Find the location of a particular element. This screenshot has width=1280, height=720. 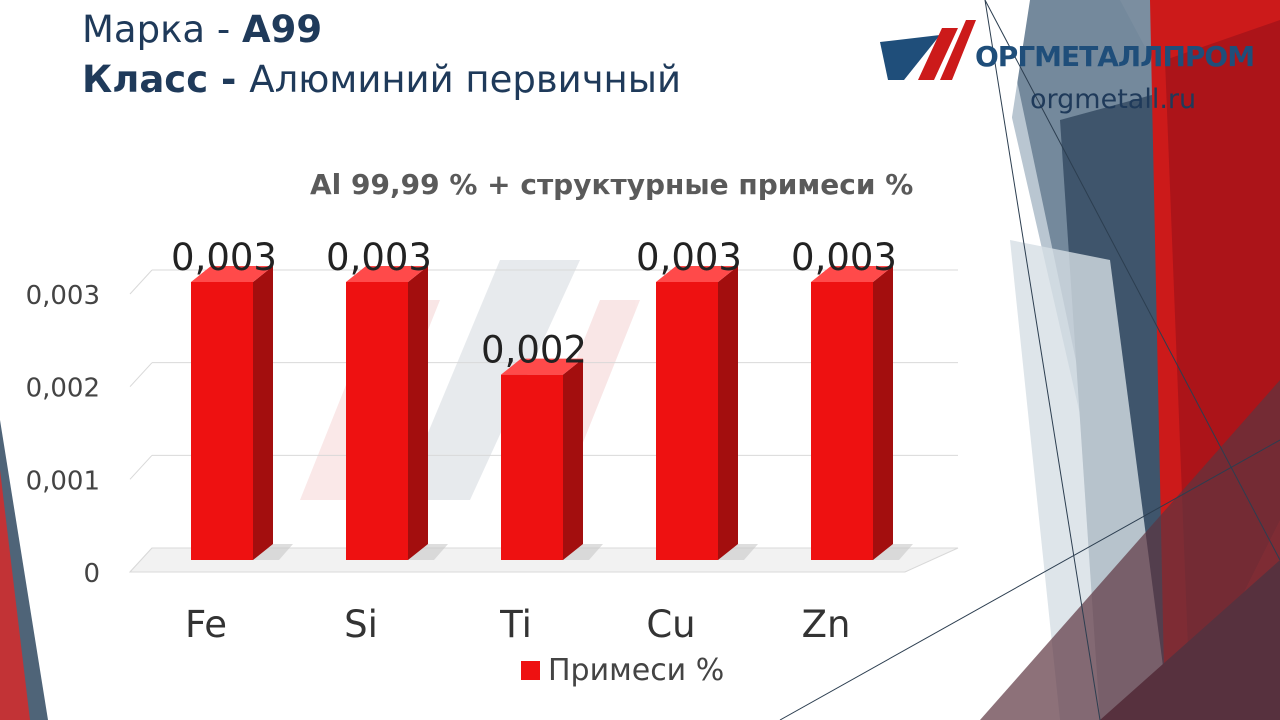

legend-swatch is located at coordinates (530, 670).